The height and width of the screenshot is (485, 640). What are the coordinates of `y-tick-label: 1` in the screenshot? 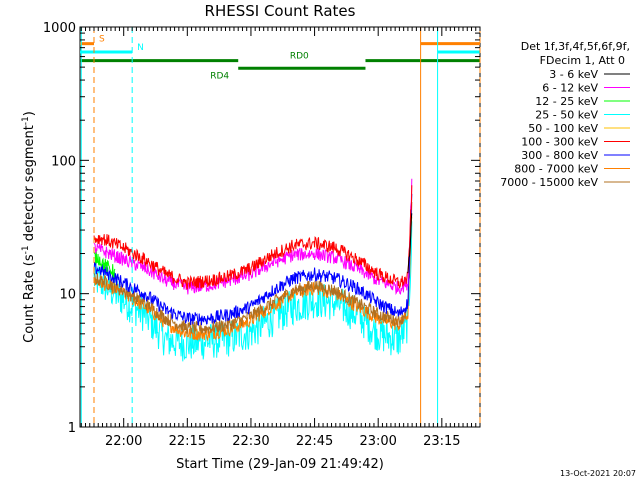 It's located at (72, 428).